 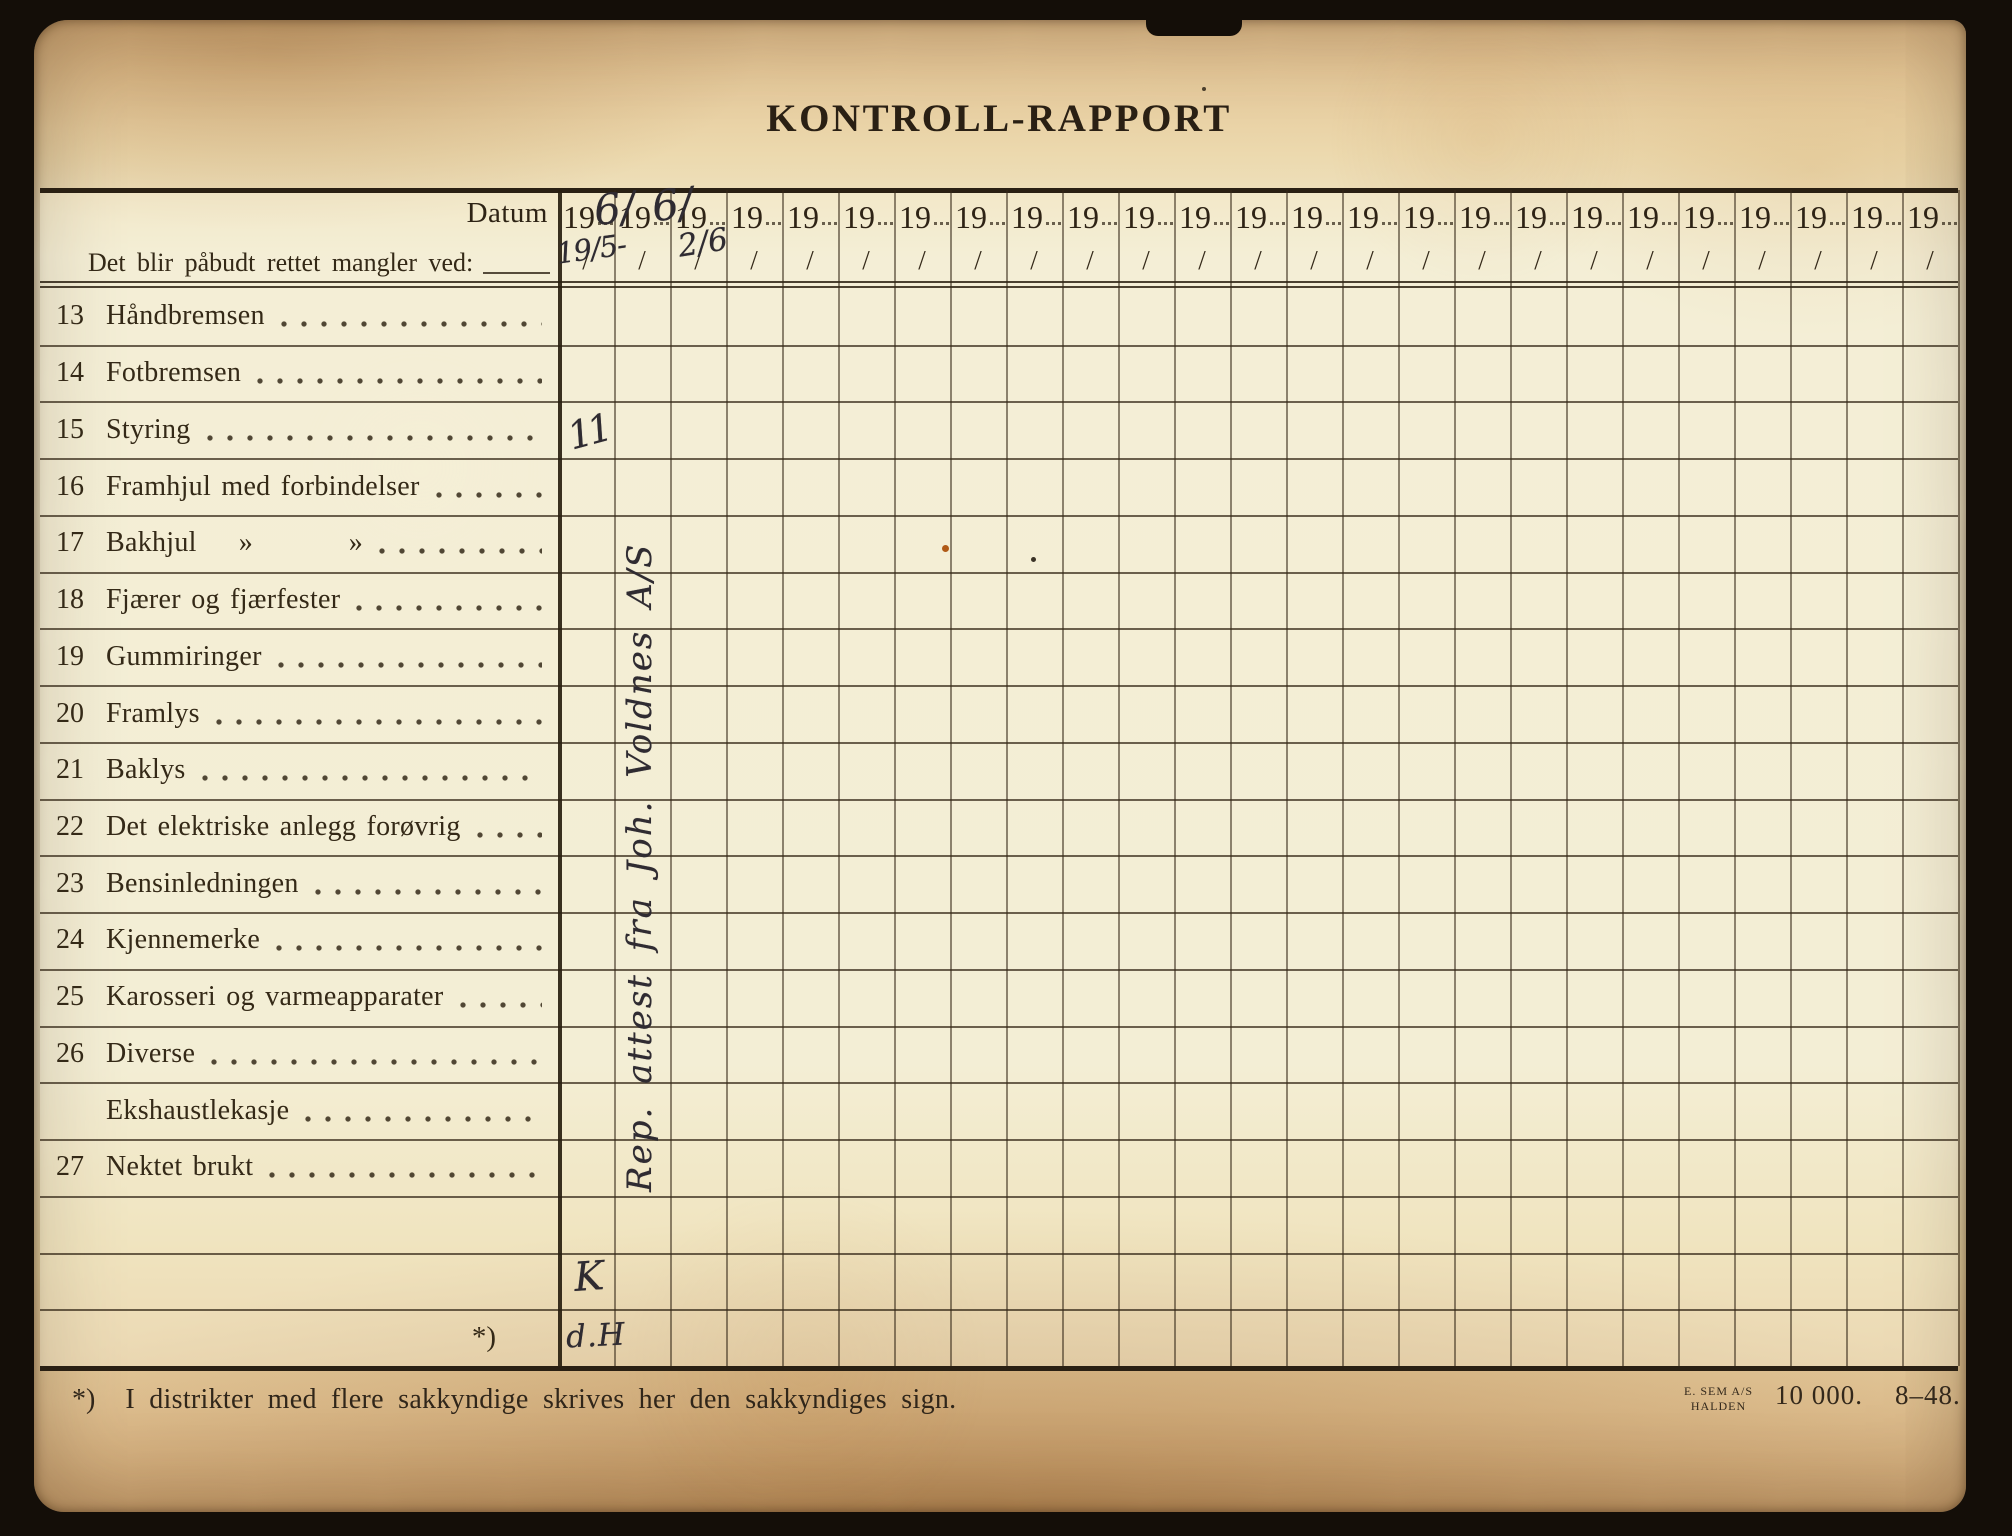 I want to click on row-number: 15, so click(x=70, y=429).